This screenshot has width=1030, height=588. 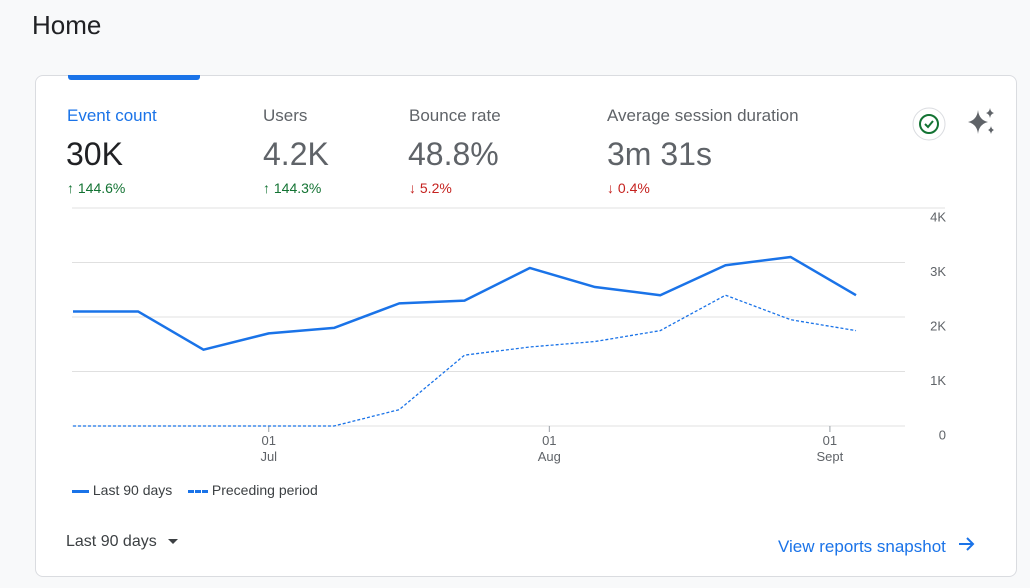 I want to click on metric-value: 30K, so click(x=94, y=154).